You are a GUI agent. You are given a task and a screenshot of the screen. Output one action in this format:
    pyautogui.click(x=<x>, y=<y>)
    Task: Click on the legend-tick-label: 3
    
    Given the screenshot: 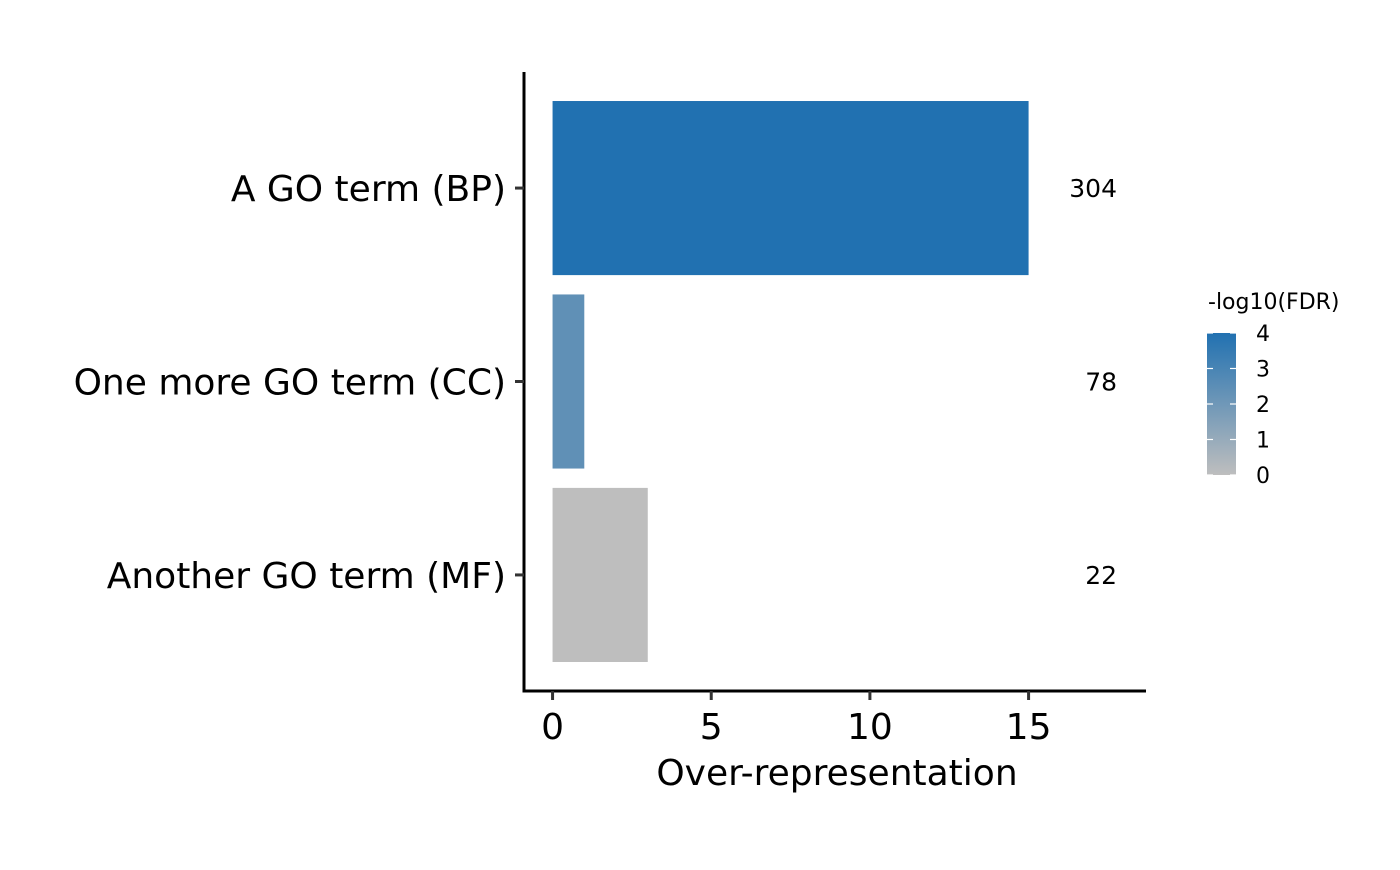 What is the action you would take?
    pyautogui.click(x=1263, y=370)
    